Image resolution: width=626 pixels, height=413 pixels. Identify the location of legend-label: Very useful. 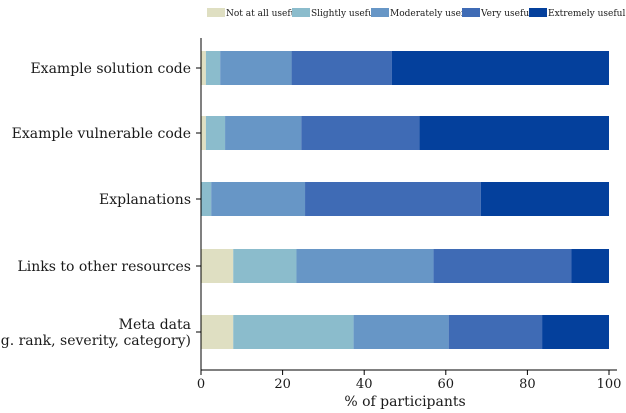
(506, 14).